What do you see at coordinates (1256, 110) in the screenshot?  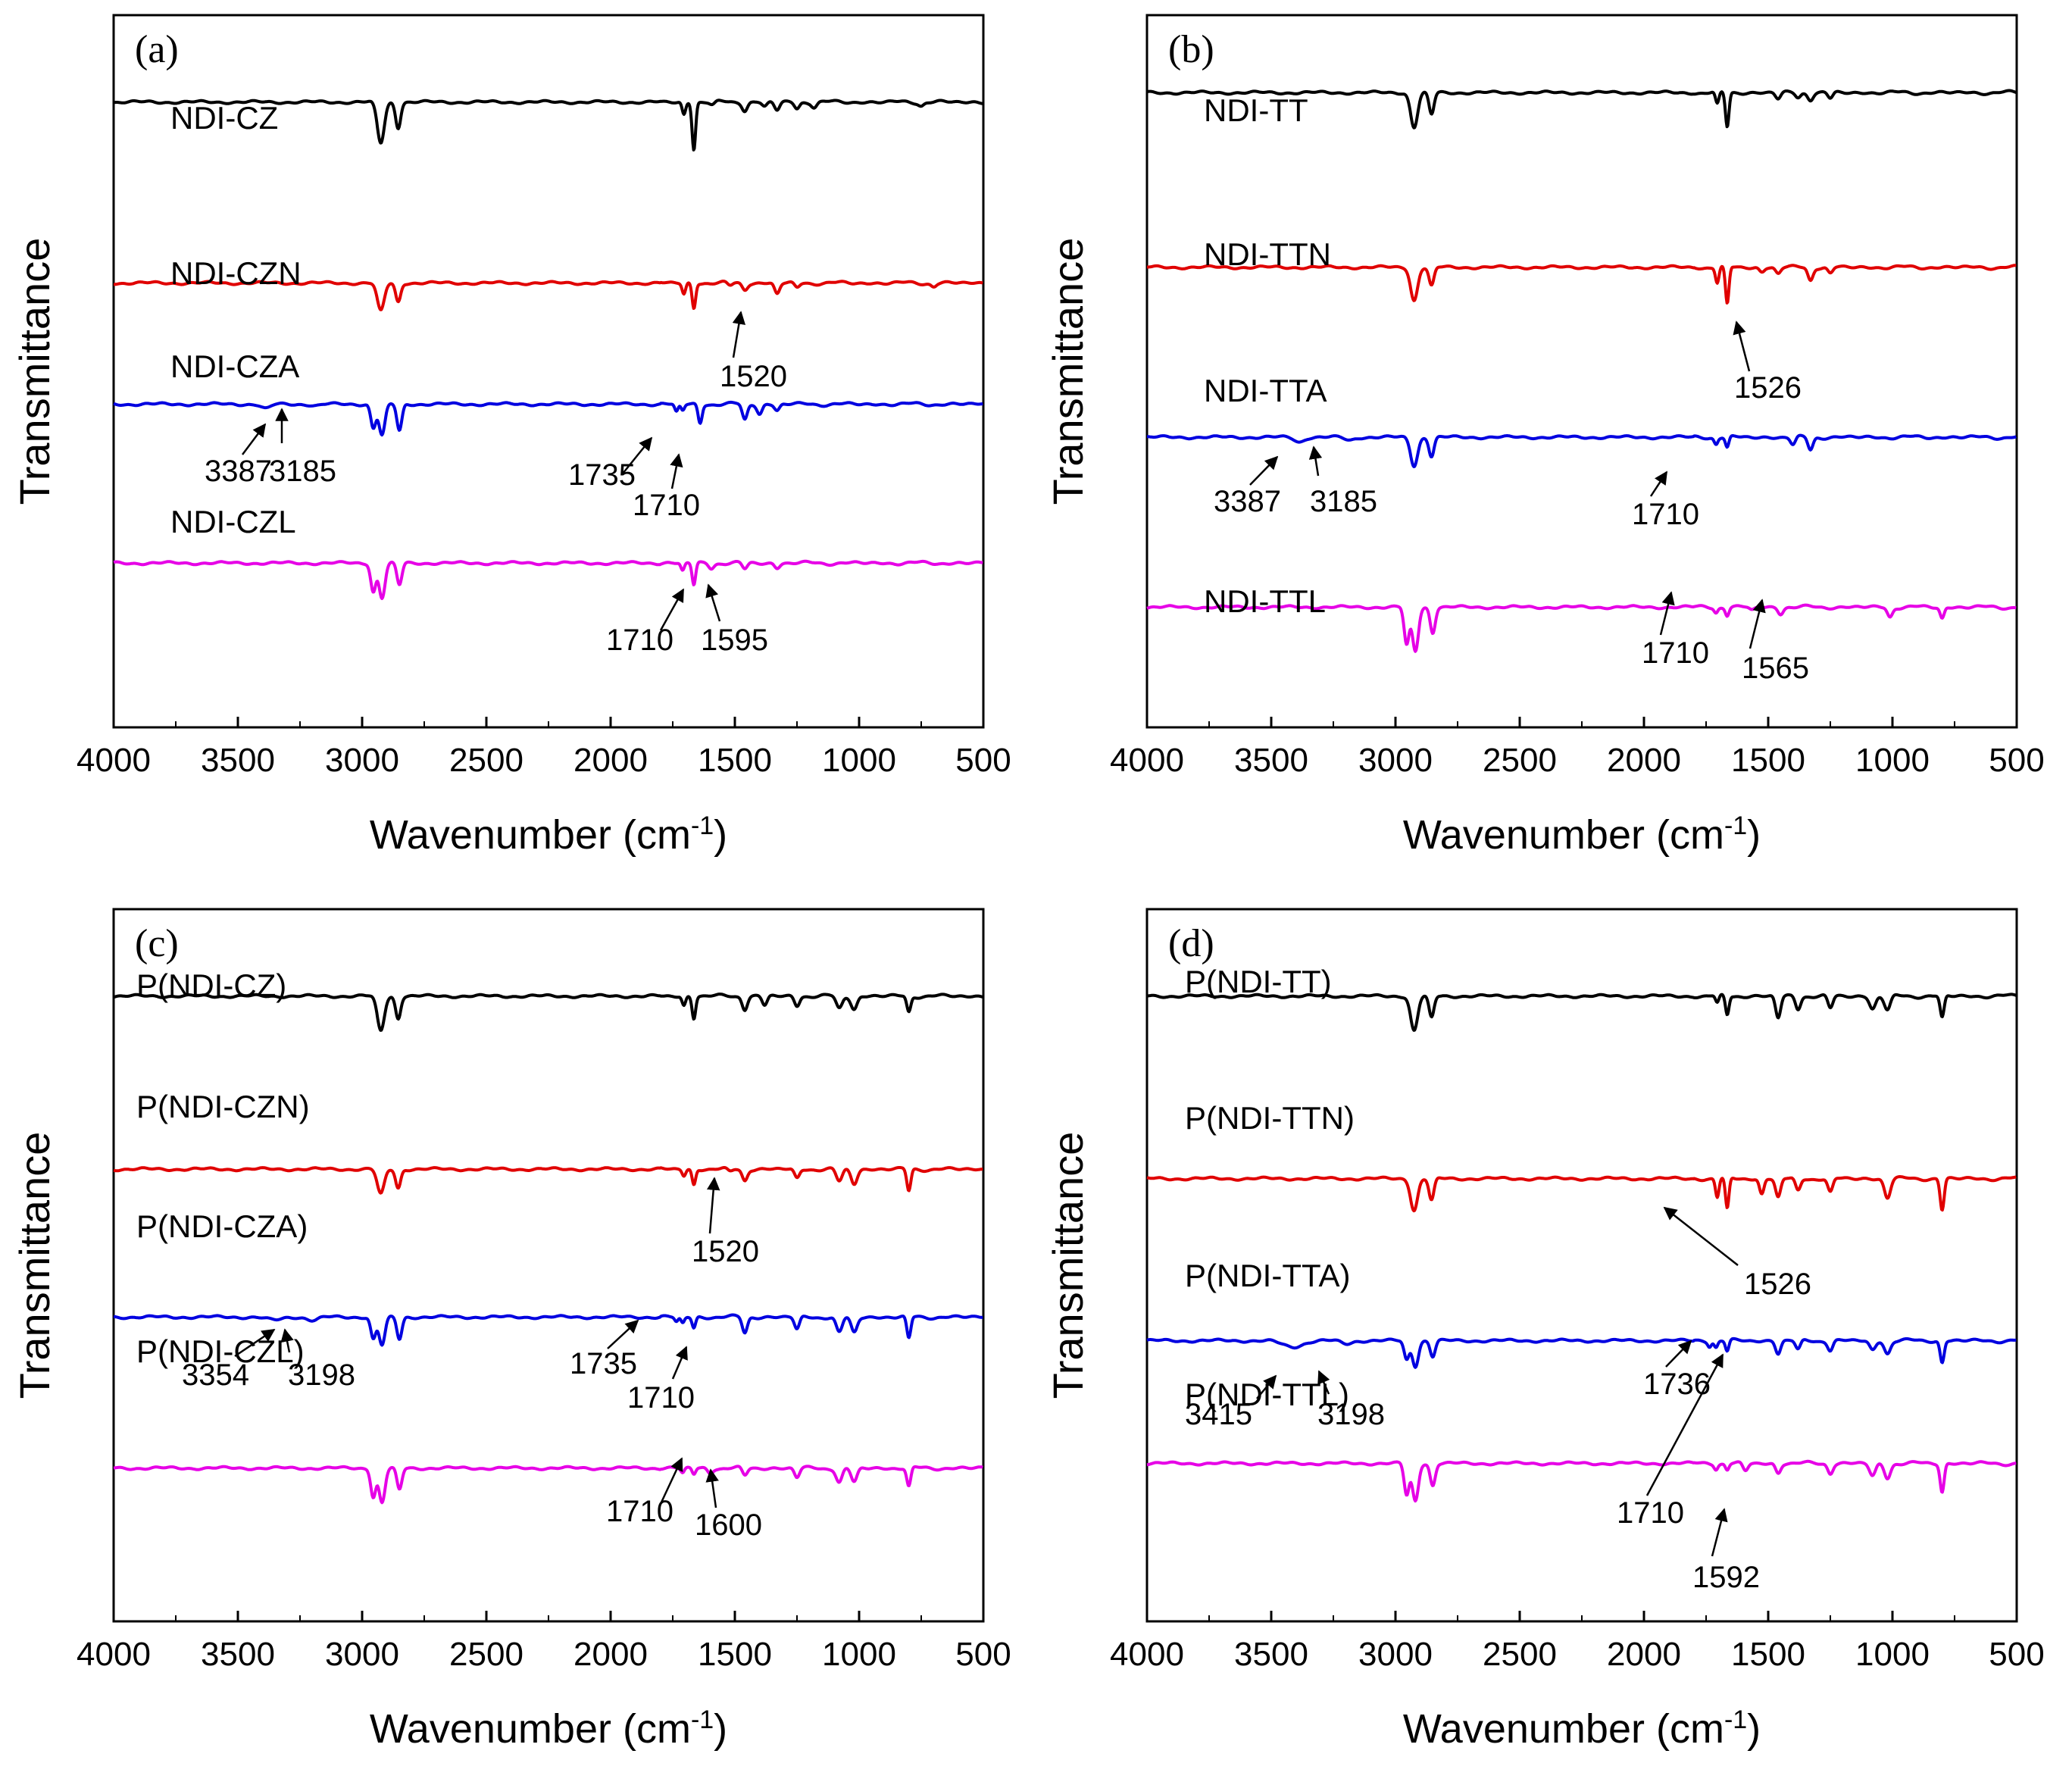 I see `series-label: NDI-TT` at bounding box center [1256, 110].